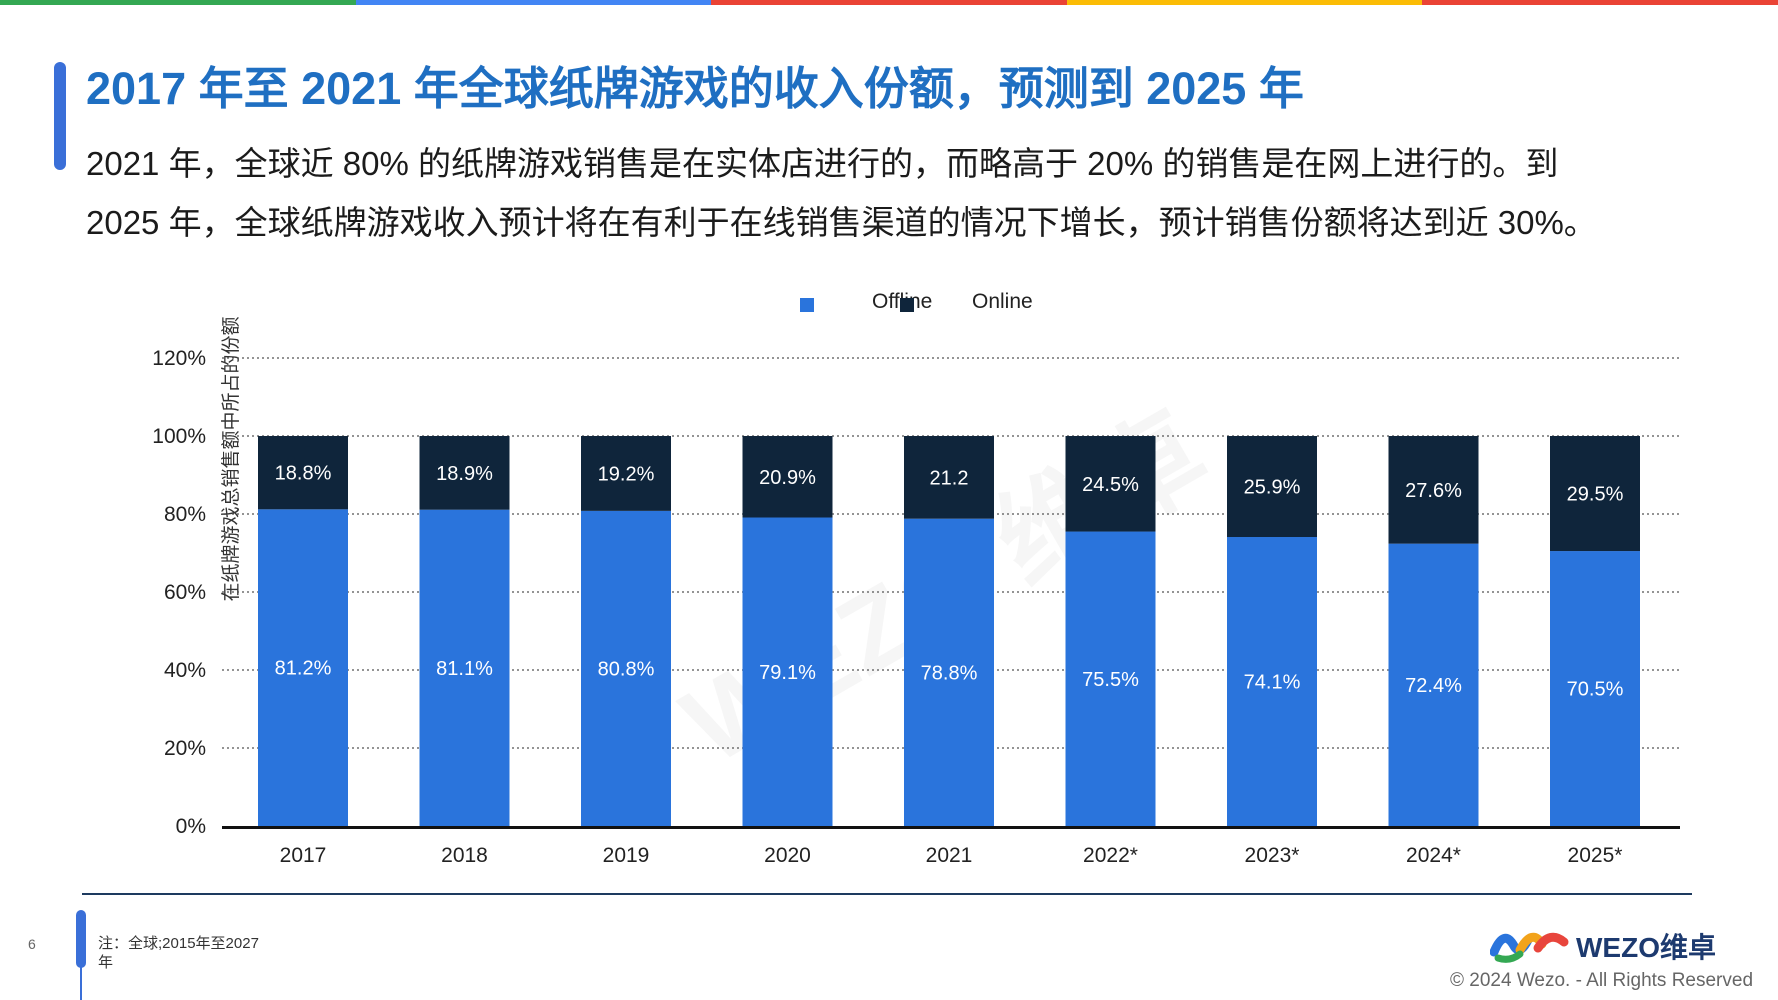 This screenshot has width=1778, height=1000. I want to click on y-tick-label: 40%, so click(185, 670).